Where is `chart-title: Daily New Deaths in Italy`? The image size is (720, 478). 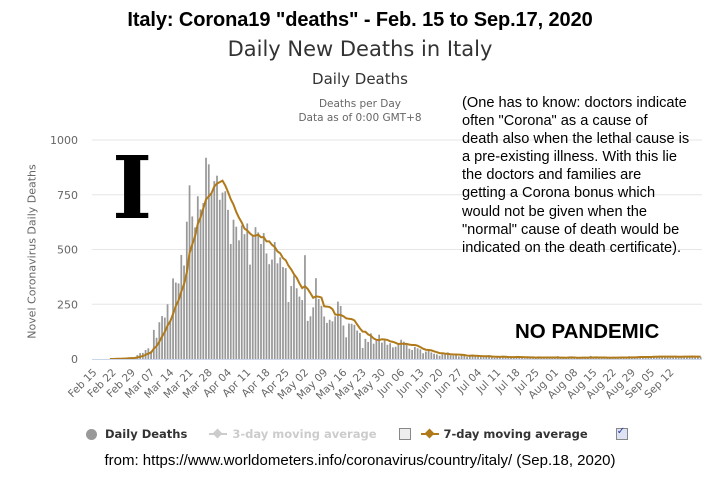 chart-title: Daily New Deaths in Italy is located at coordinates (360, 49).